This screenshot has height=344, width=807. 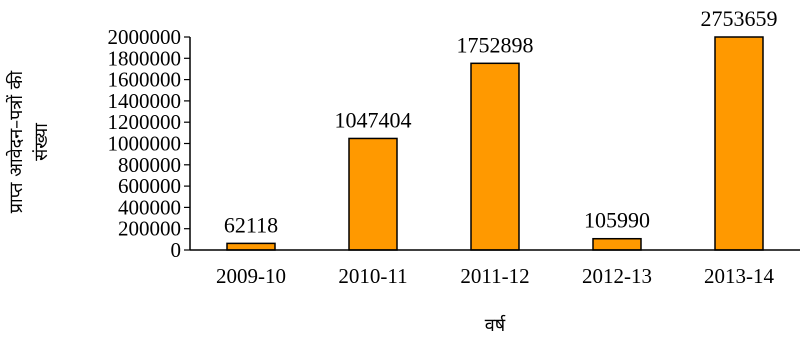 What do you see at coordinates (617, 276) in the screenshot?
I see `x-tick-label-2012-13: 2012-13` at bounding box center [617, 276].